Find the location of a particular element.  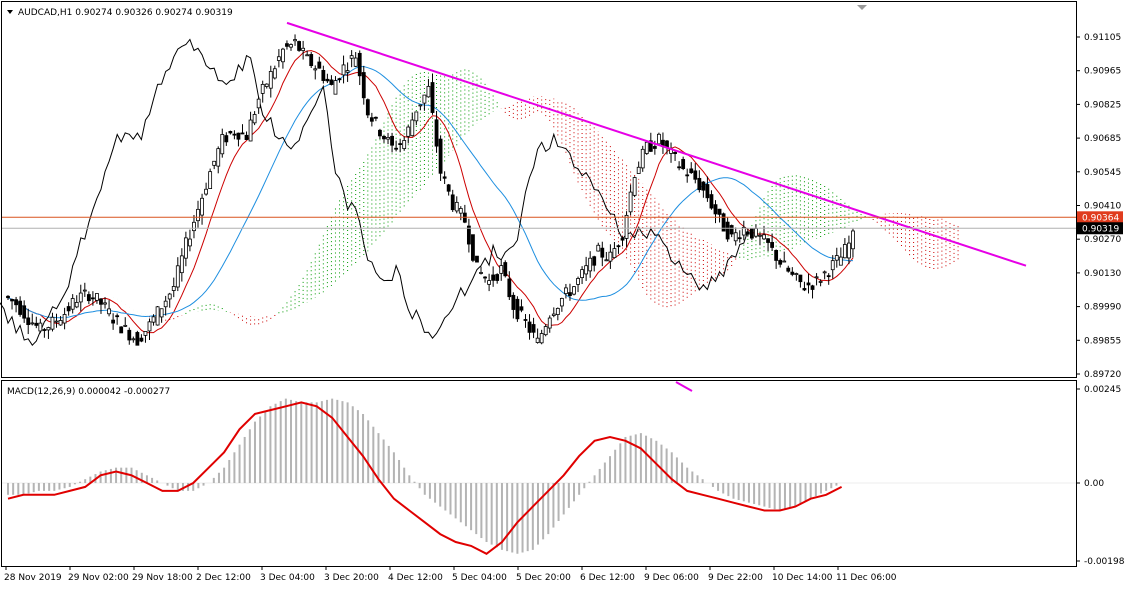

x-tick-label: 9 Dec 06:00 is located at coordinates (671, 578).